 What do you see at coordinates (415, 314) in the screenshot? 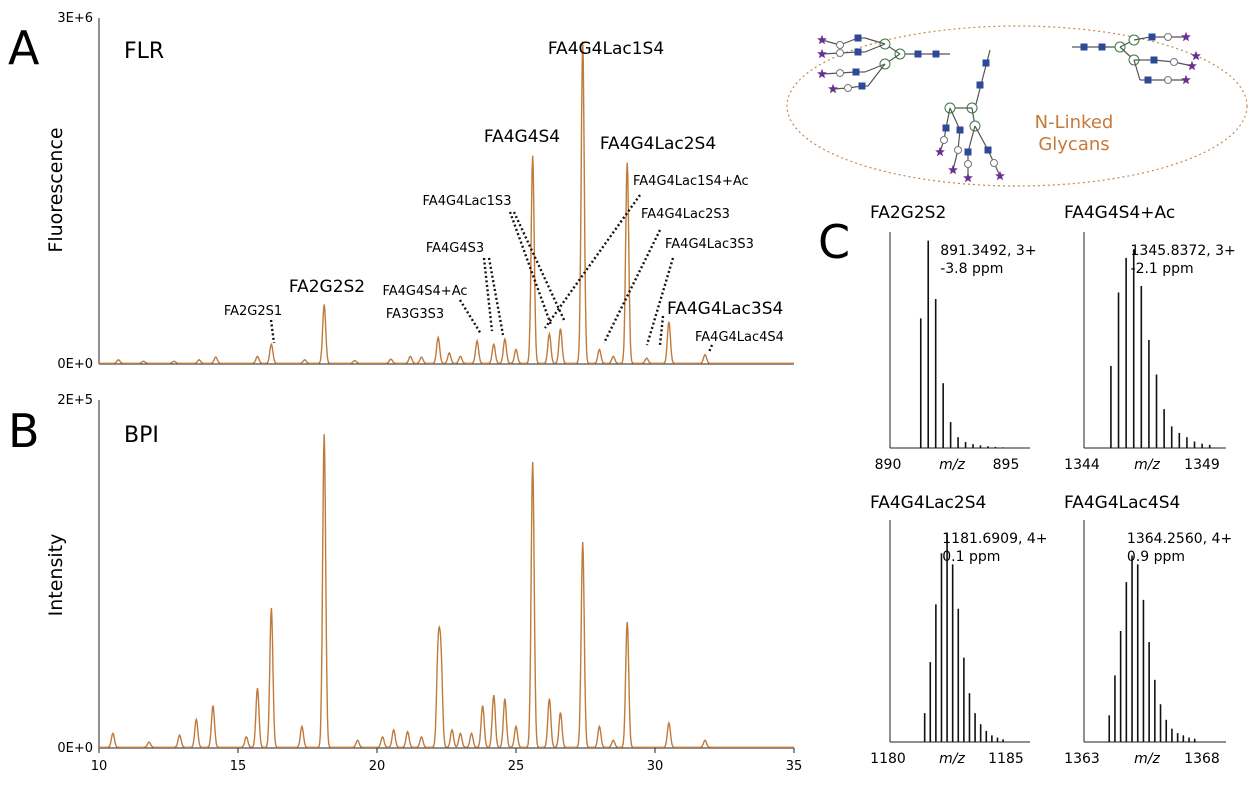
I see `peak-label: FA3G3S3` at bounding box center [415, 314].